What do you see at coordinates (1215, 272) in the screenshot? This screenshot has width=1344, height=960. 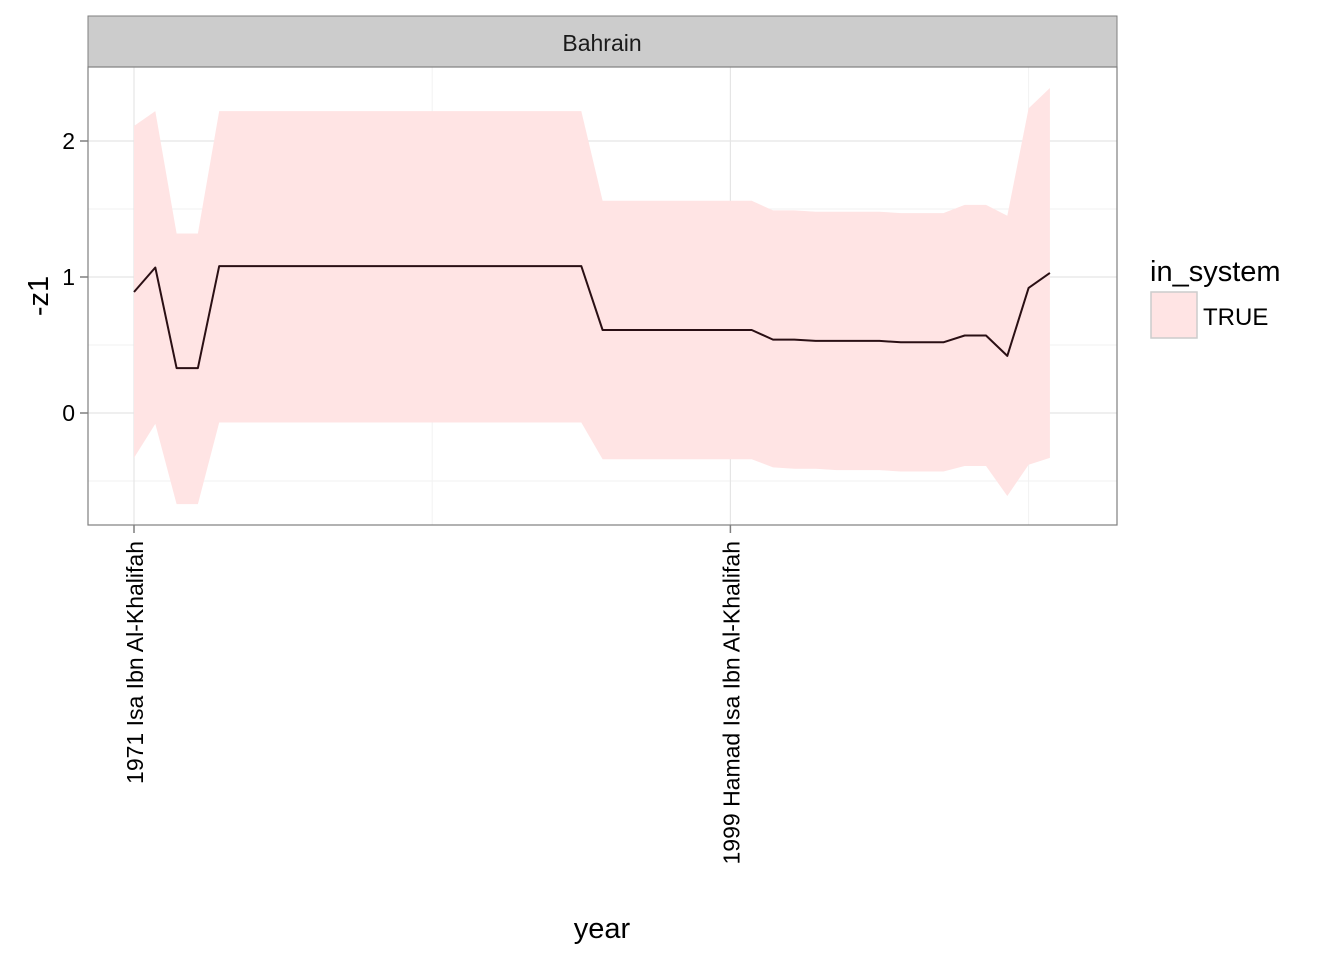 I see `legend-title: in_system` at bounding box center [1215, 272].